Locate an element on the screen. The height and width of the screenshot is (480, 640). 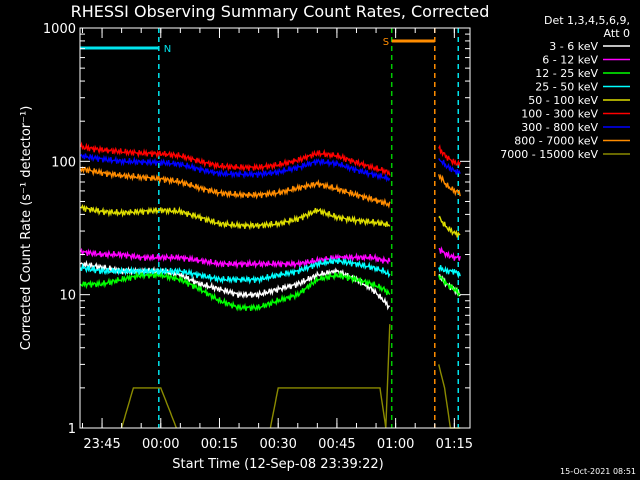
y-tick-label: 100 is located at coordinates (63, 162).